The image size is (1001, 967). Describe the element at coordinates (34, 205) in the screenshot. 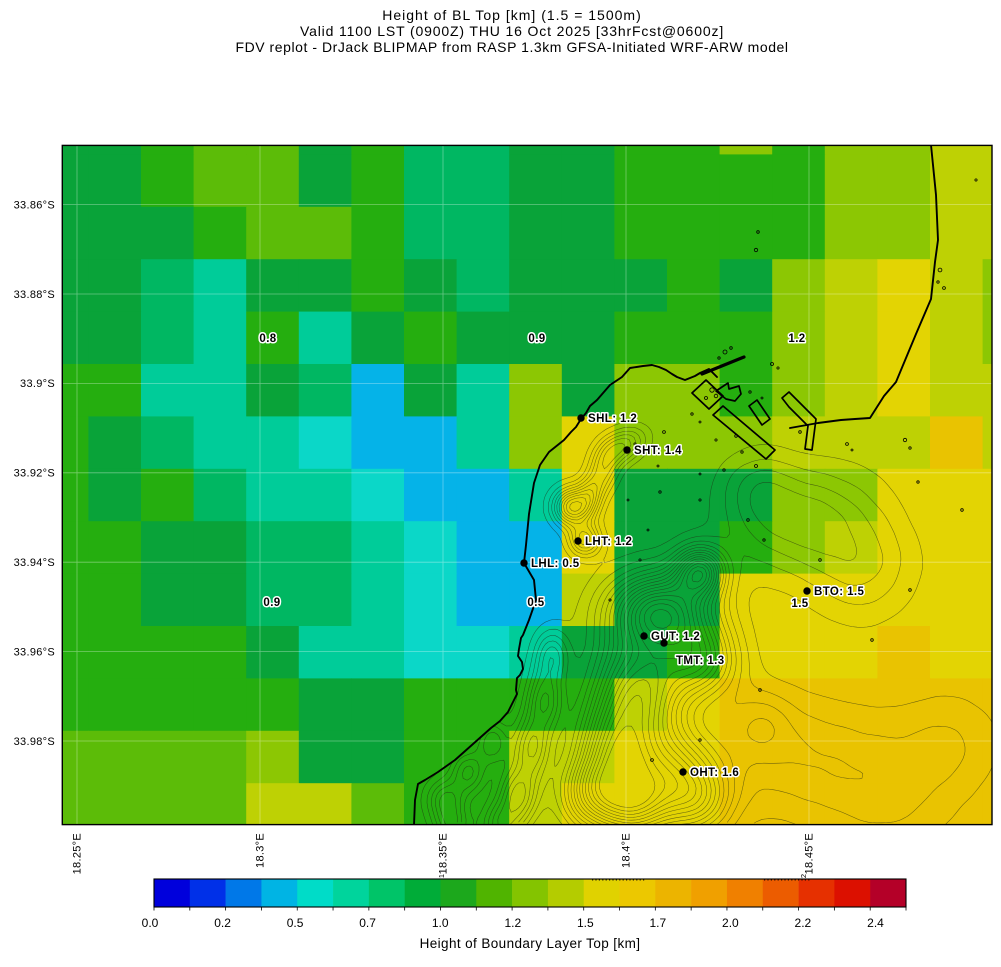

I see `svg-text: 33.86°S` at that location.